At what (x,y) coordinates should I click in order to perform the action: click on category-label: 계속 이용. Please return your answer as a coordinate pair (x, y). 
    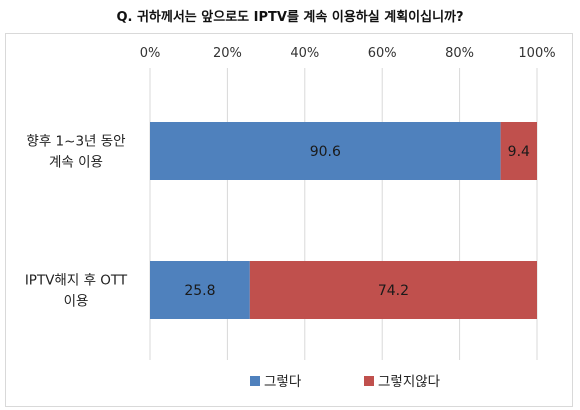
    Looking at the image, I should click on (76, 163).